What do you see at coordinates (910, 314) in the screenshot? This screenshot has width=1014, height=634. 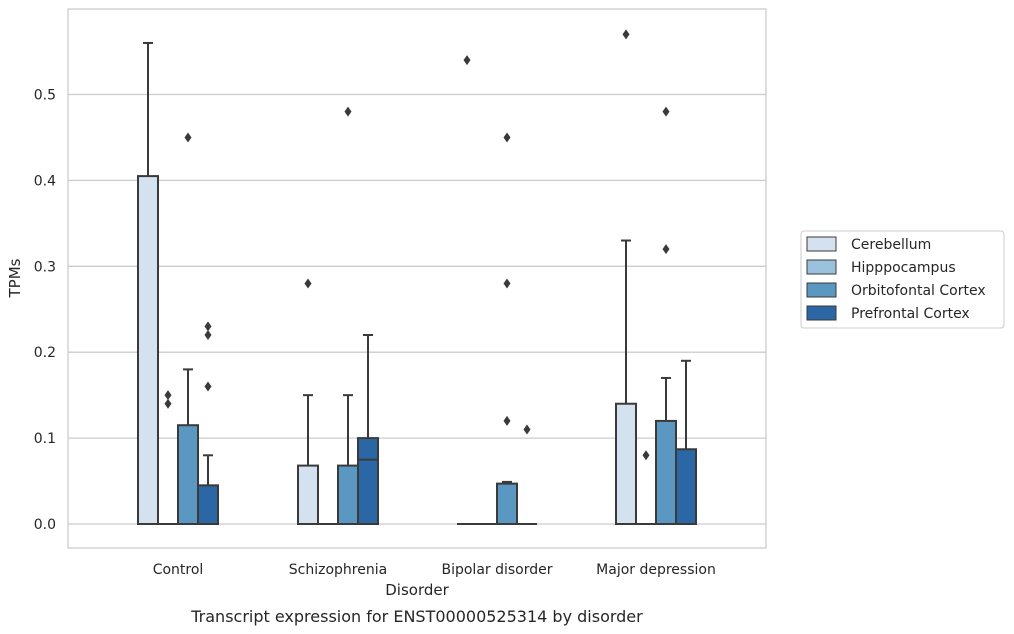 I see `legend-label: Prefrontal Cortex` at bounding box center [910, 314].